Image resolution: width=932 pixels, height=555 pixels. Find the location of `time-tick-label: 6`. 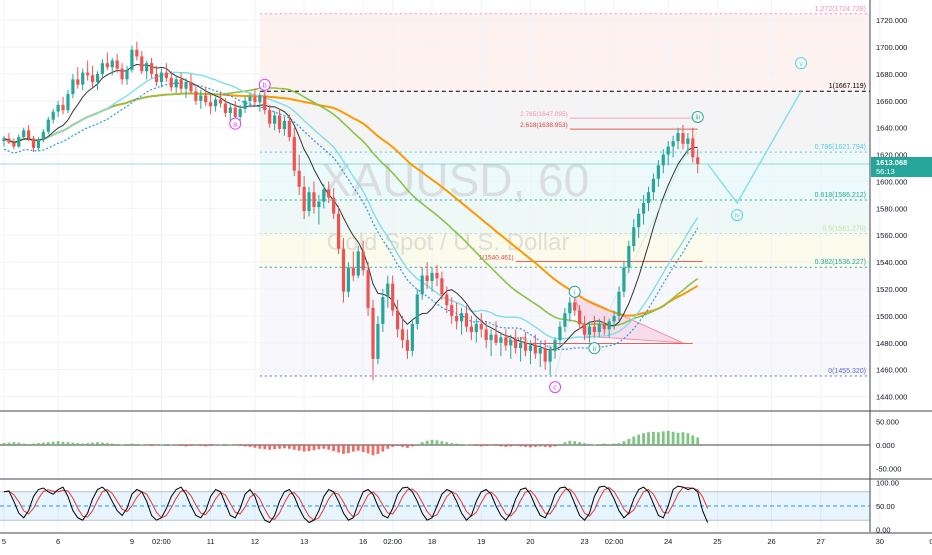

time-tick-label: 6 is located at coordinates (58, 541).